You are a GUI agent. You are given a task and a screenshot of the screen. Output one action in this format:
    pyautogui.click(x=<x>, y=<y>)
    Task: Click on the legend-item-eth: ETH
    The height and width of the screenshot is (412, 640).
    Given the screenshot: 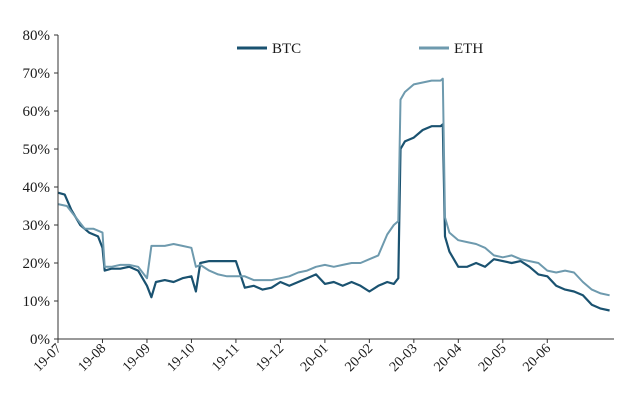 What is the action you would take?
    pyautogui.click(x=451, y=49)
    